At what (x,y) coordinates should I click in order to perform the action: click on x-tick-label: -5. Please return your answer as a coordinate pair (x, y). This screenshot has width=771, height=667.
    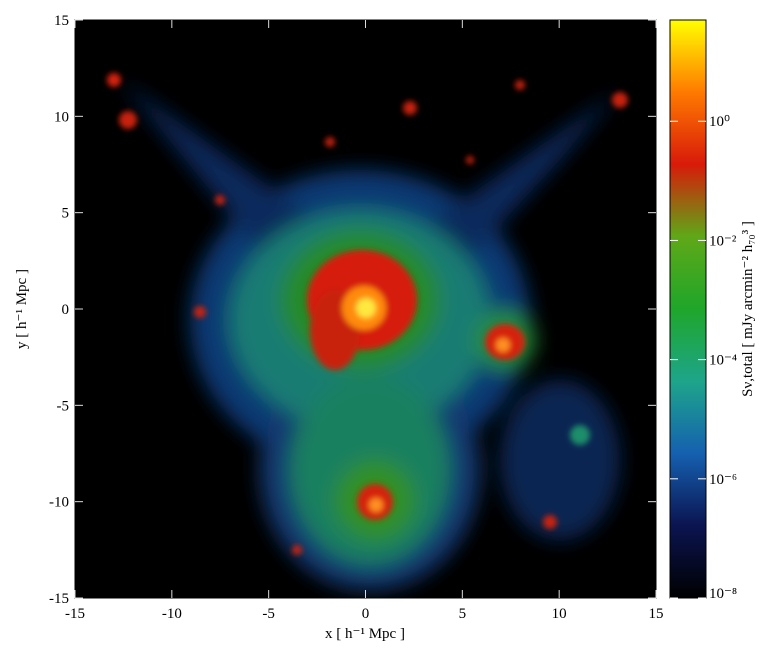
    Looking at the image, I should click on (268, 614).